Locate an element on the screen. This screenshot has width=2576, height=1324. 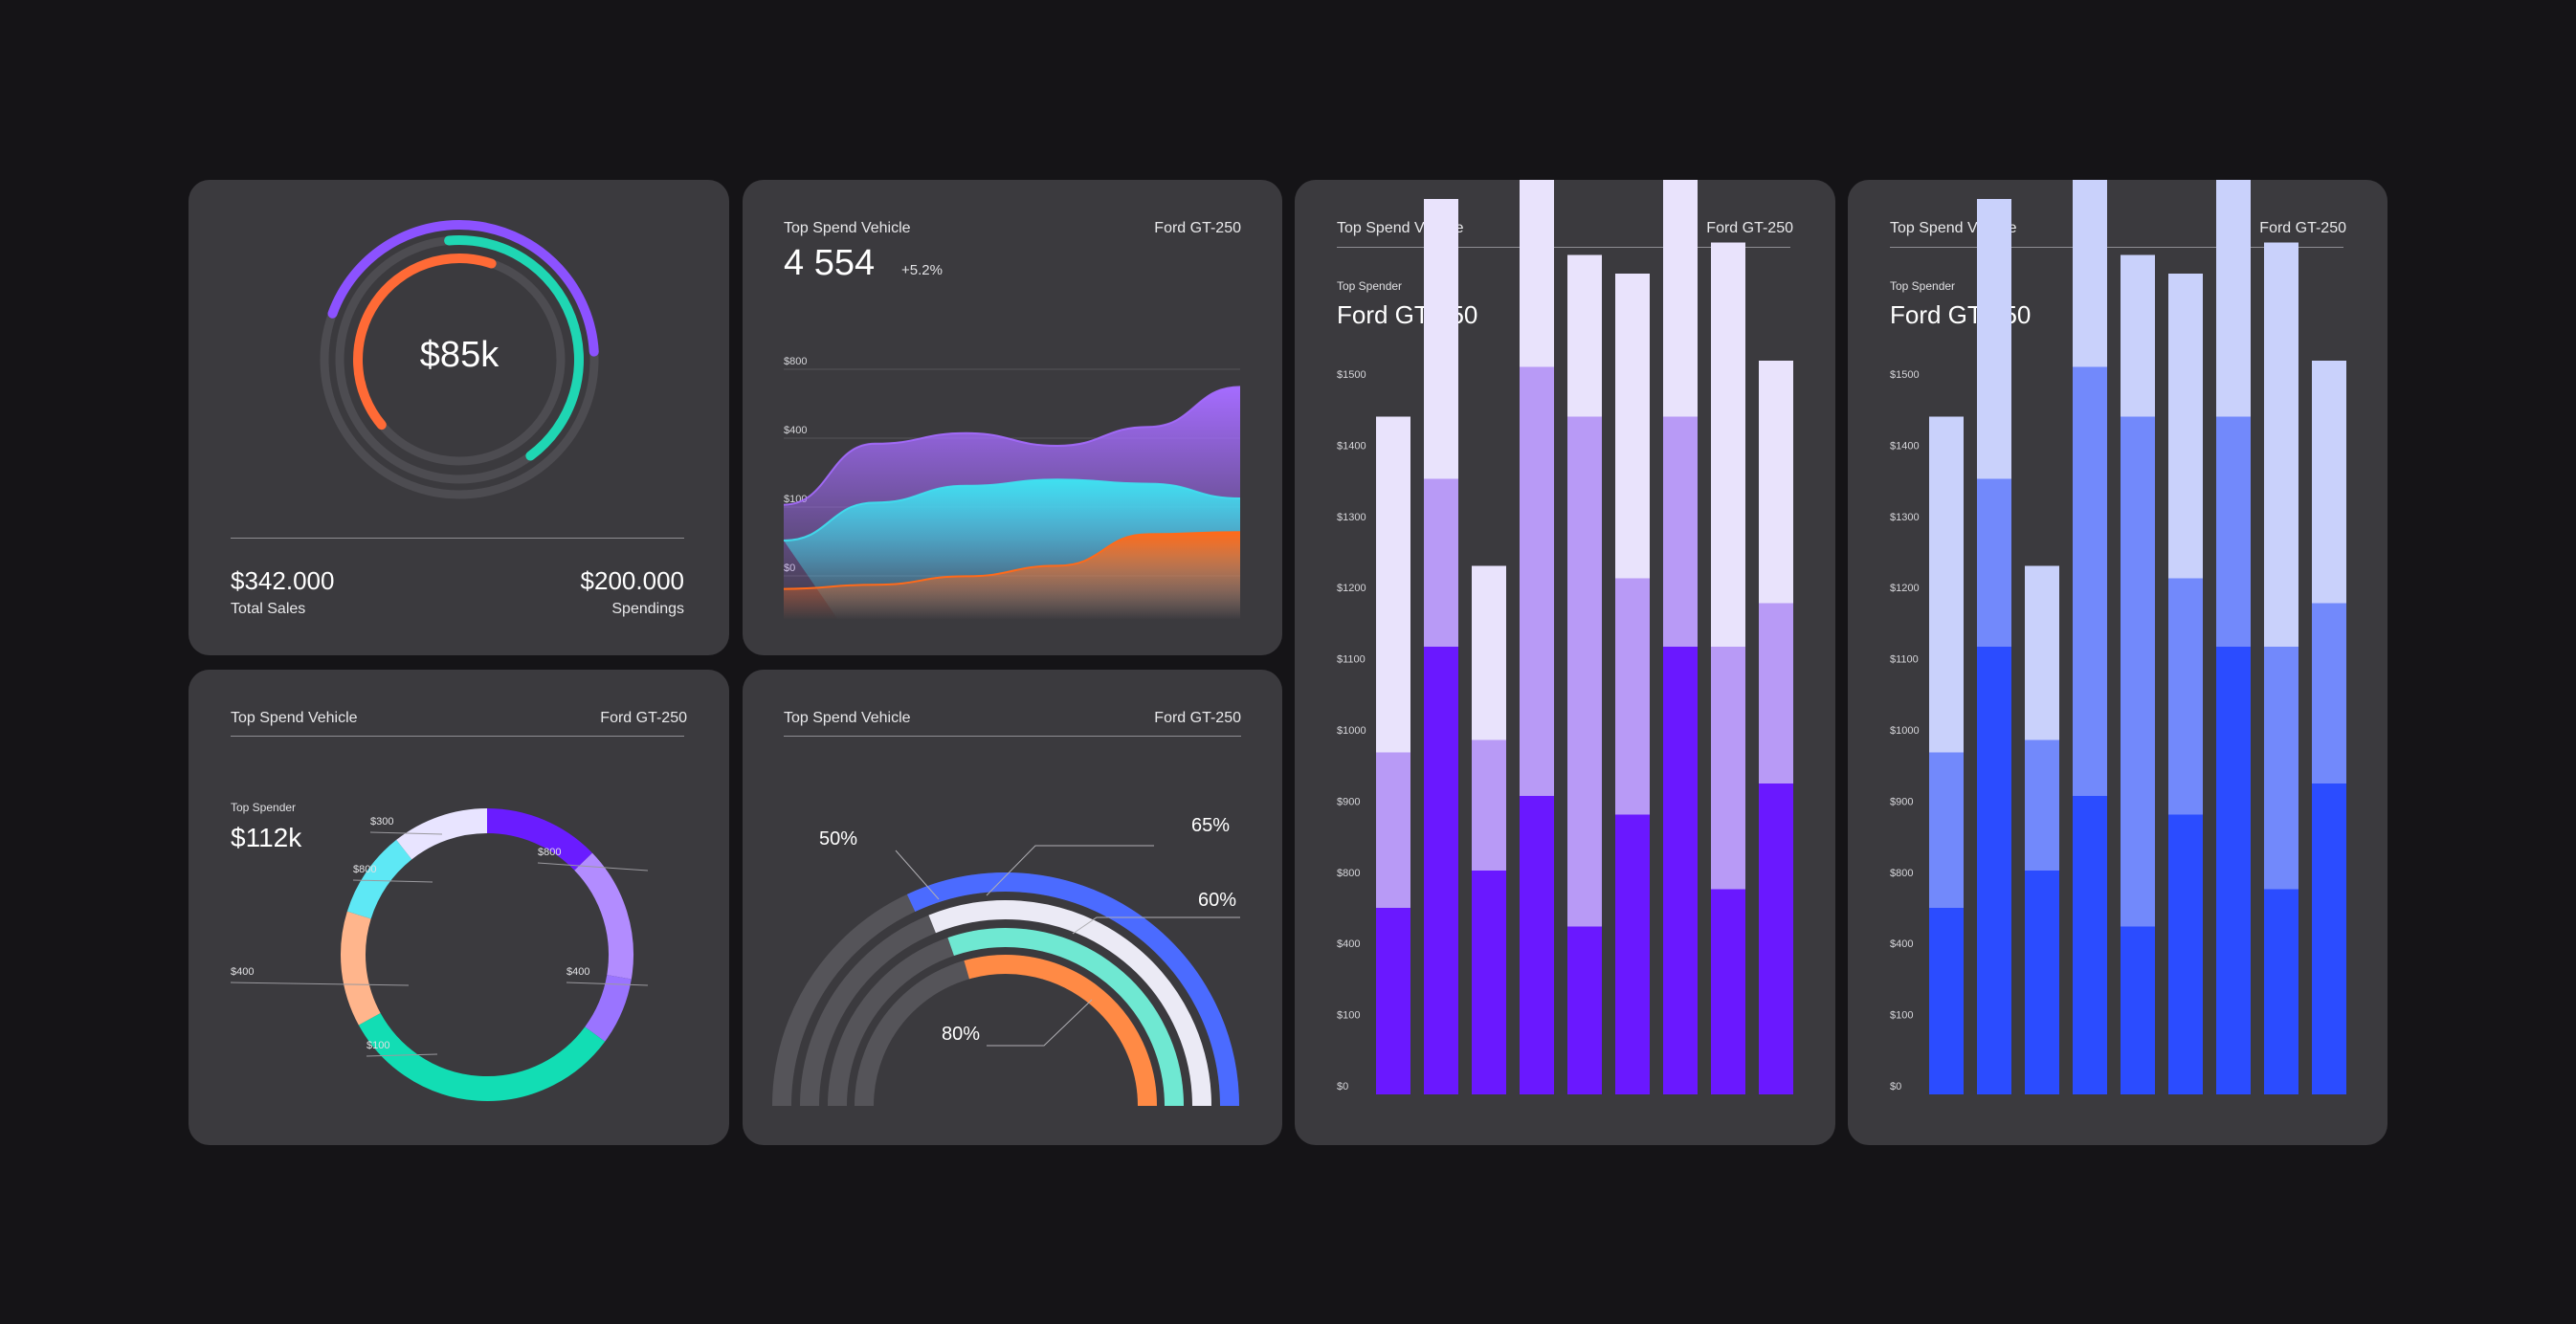
y-tick-label: $900 is located at coordinates (1901, 801).